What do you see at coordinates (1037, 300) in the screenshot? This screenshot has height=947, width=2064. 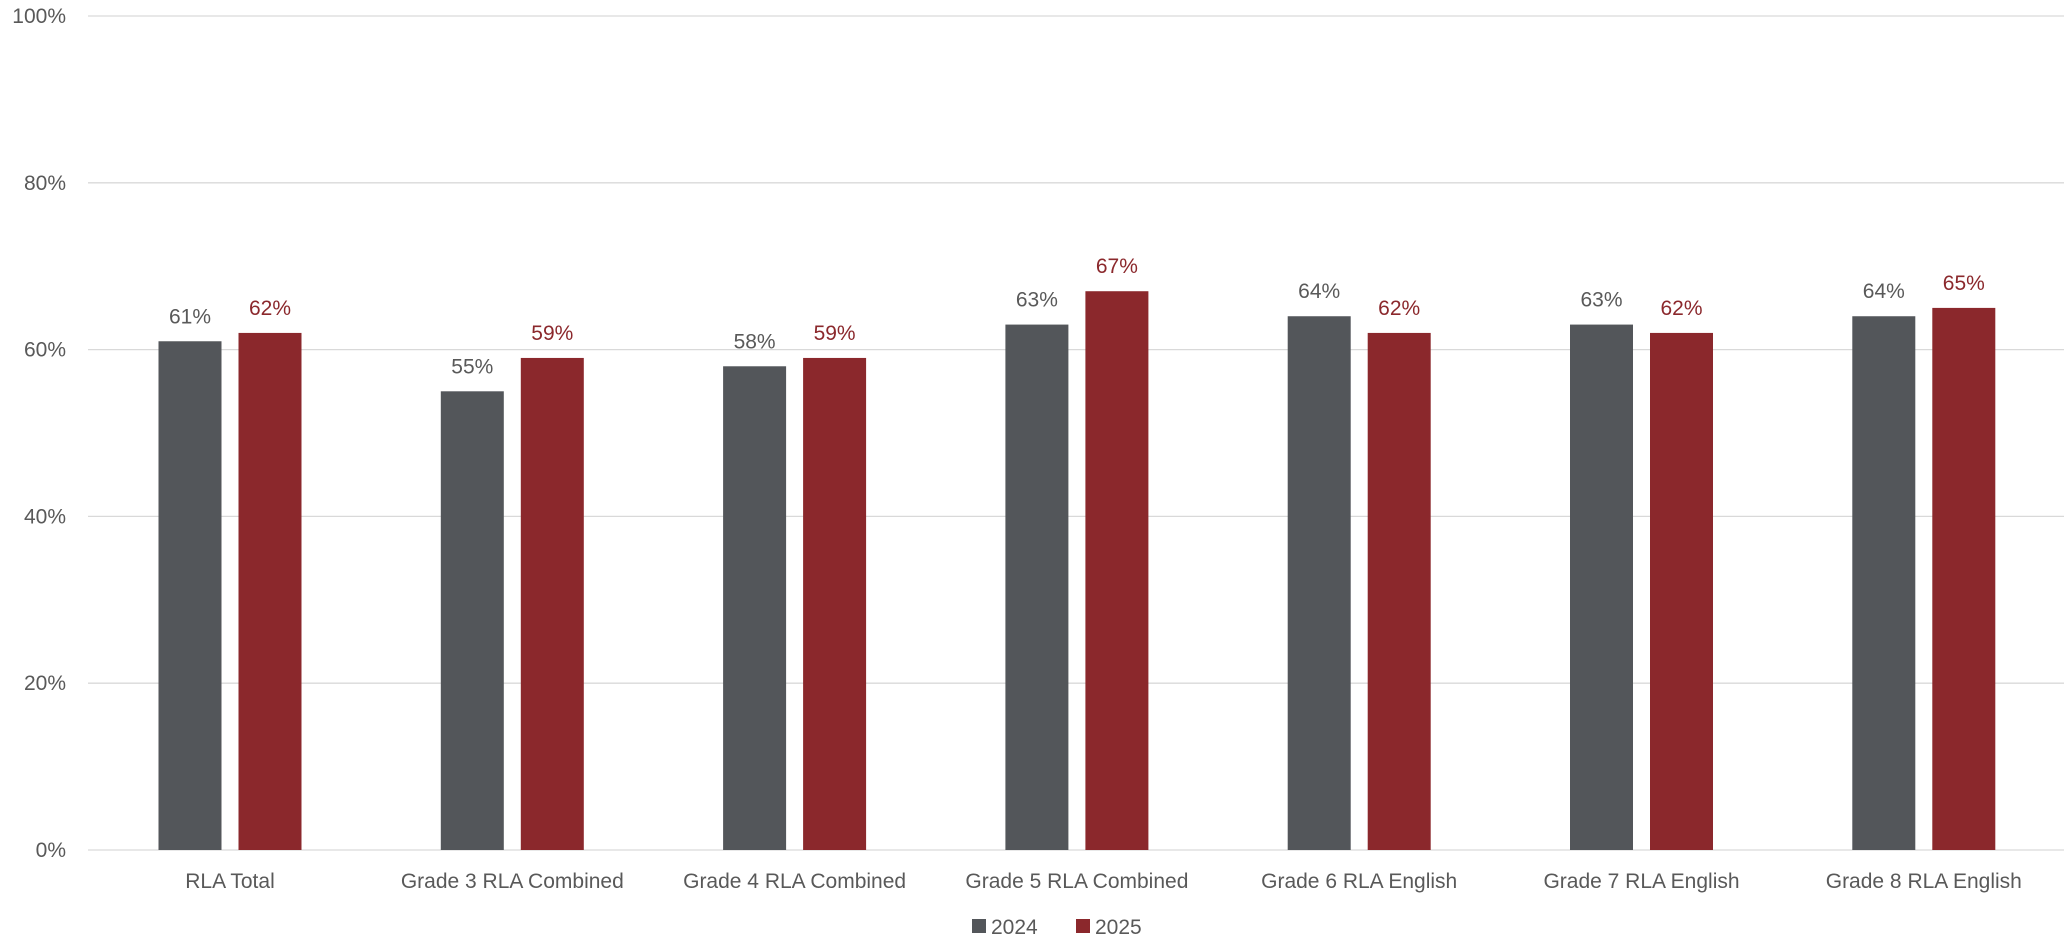 I see `data-label-2024-3: 63%` at bounding box center [1037, 300].